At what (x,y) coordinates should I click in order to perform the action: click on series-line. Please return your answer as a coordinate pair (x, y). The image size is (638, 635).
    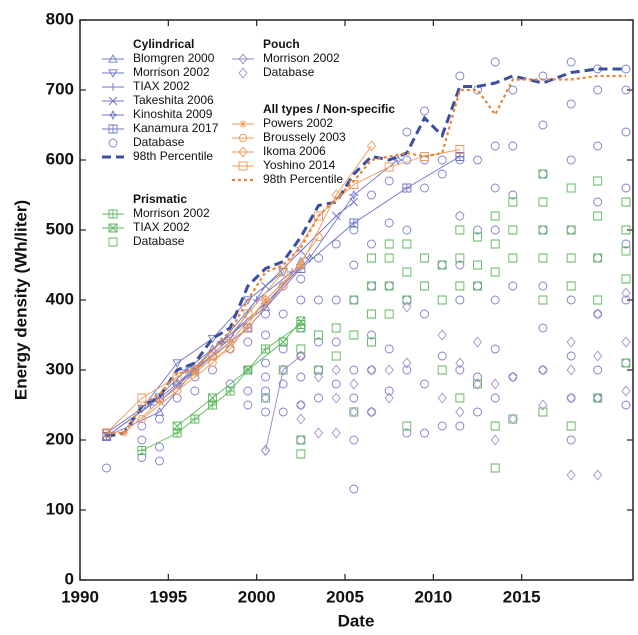
    Looking at the image, I should click on (230, 328).